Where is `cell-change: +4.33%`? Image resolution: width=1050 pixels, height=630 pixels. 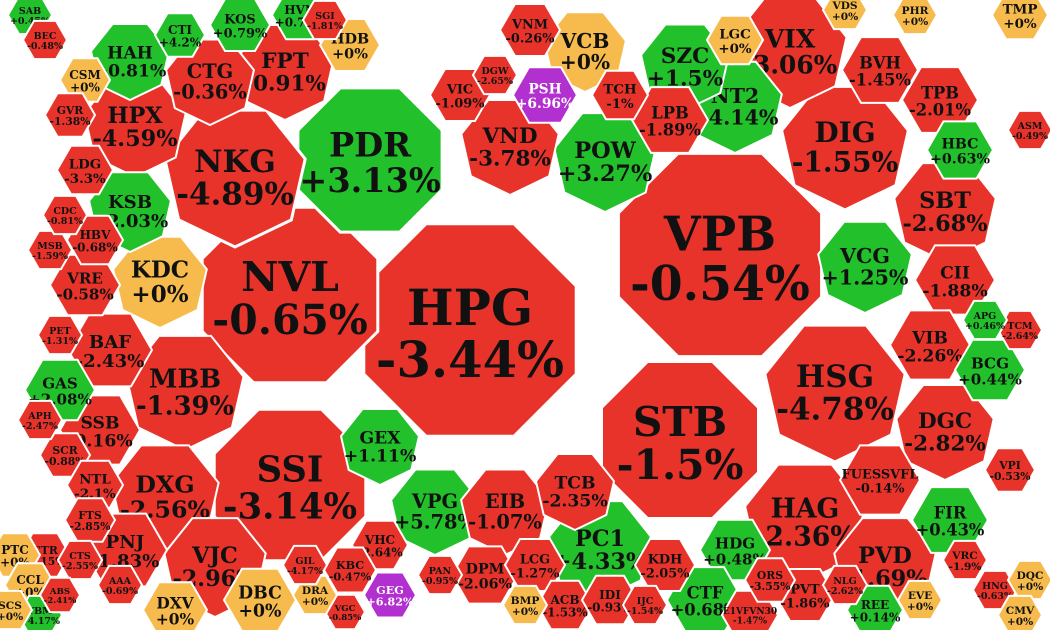 cell-change: +4.33% is located at coordinates (600, 562).